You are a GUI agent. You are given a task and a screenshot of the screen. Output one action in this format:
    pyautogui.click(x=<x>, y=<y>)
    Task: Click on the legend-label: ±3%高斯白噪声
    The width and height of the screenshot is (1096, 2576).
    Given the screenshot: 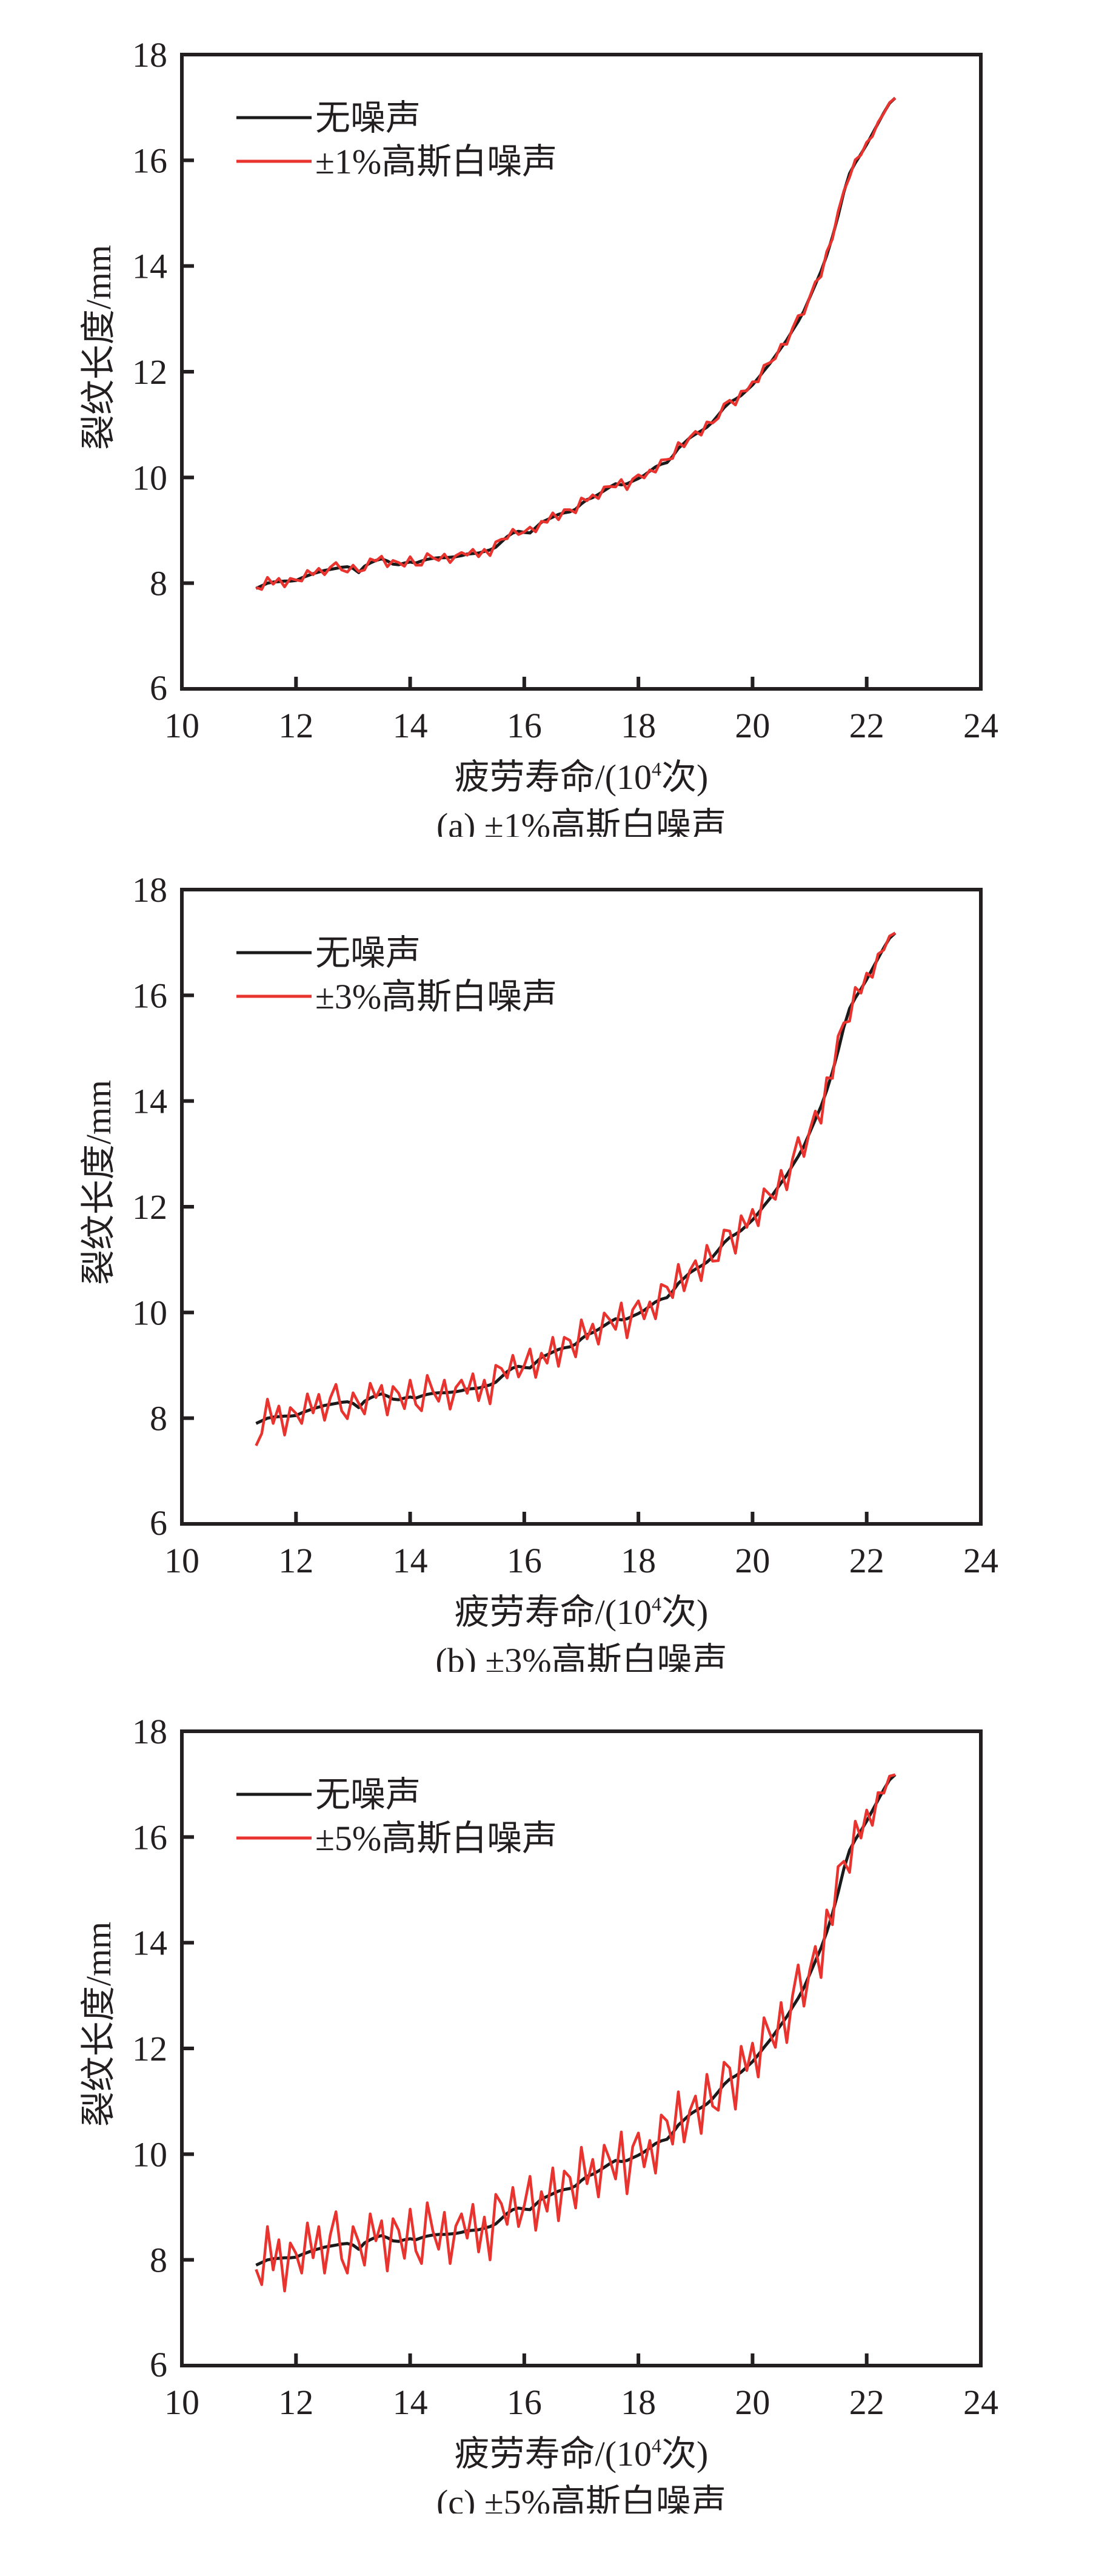 What is the action you would take?
    pyautogui.click(x=436, y=996)
    